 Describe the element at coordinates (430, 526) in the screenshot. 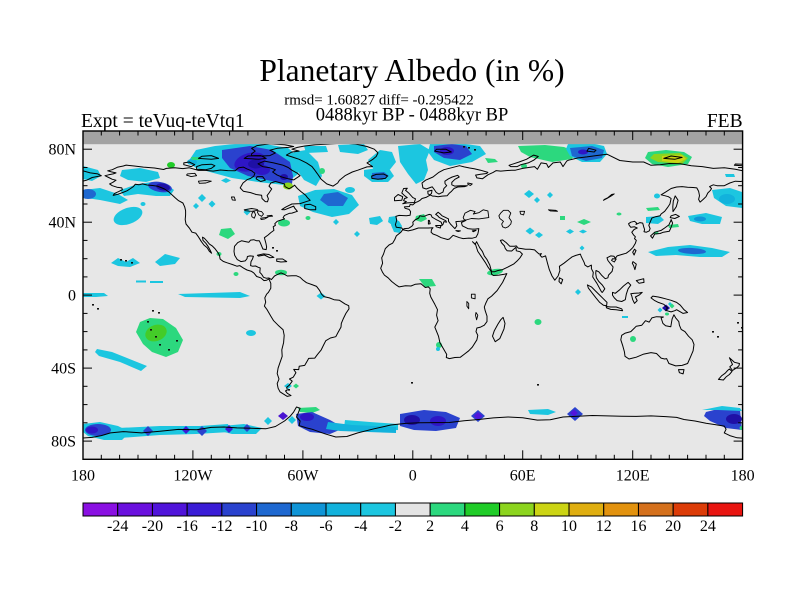

I see `svg-text: 2` at that location.